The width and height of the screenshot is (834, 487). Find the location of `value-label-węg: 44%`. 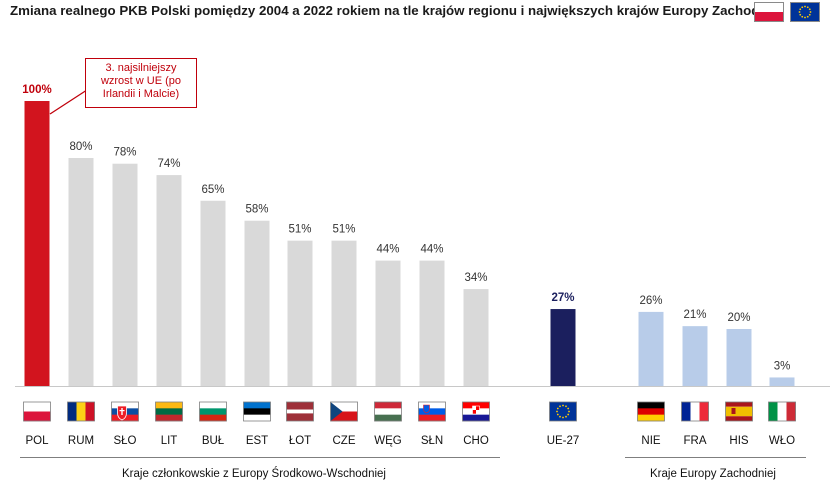

value-label-węg: 44% is located at coordinates (387, 250).